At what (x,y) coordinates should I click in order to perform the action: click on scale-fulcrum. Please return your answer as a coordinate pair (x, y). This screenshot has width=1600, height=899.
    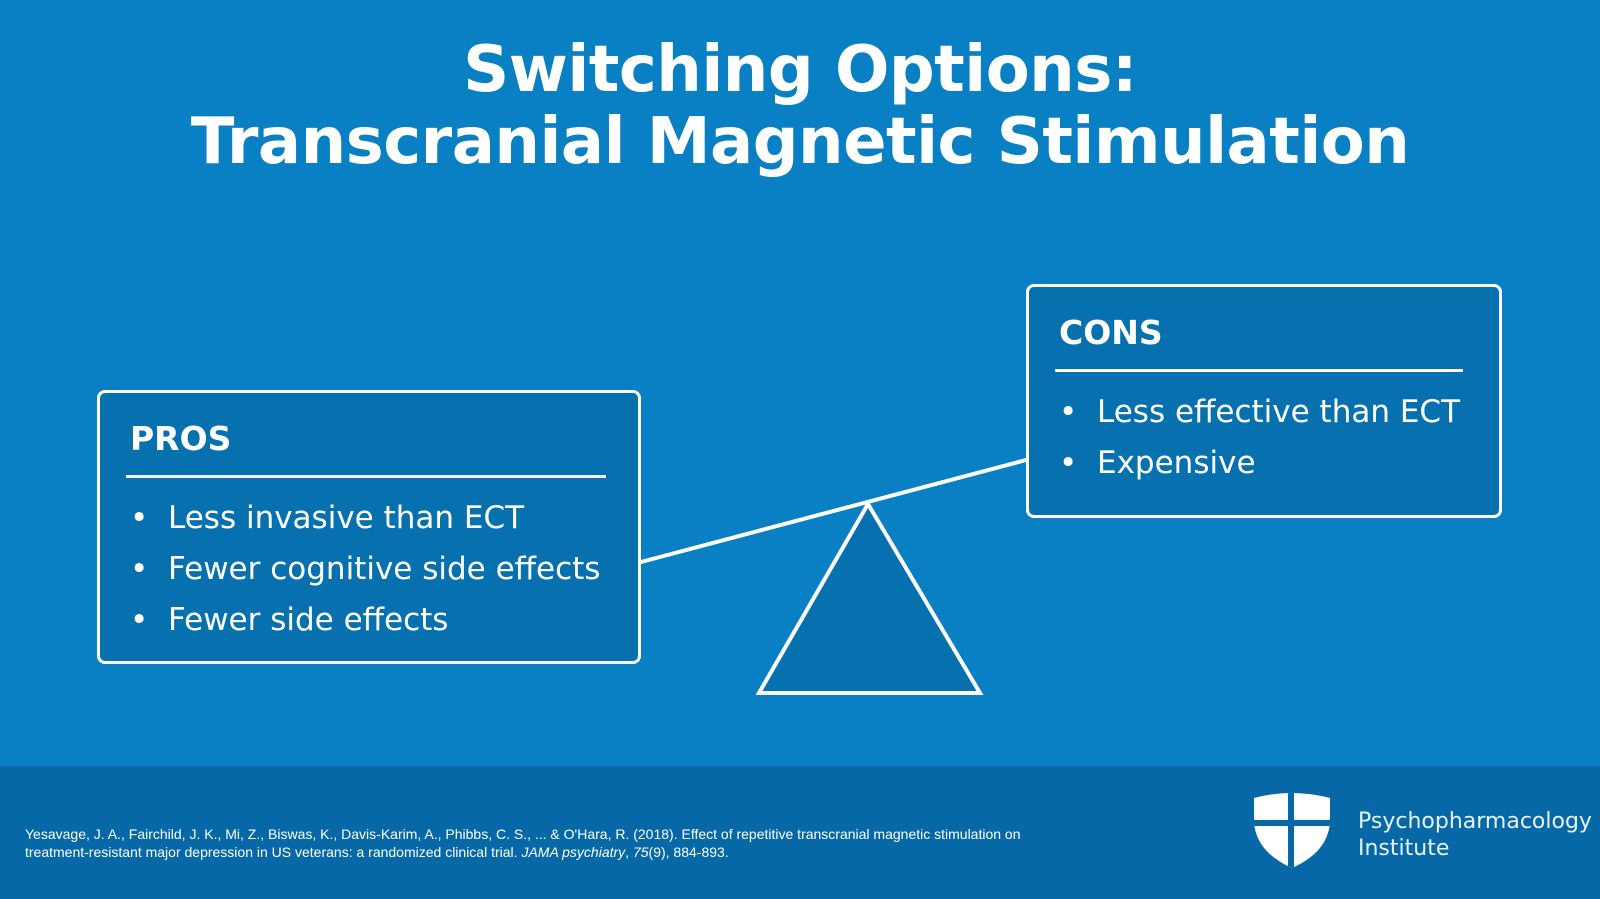
    Looking at the image, I should click on (869, 597).